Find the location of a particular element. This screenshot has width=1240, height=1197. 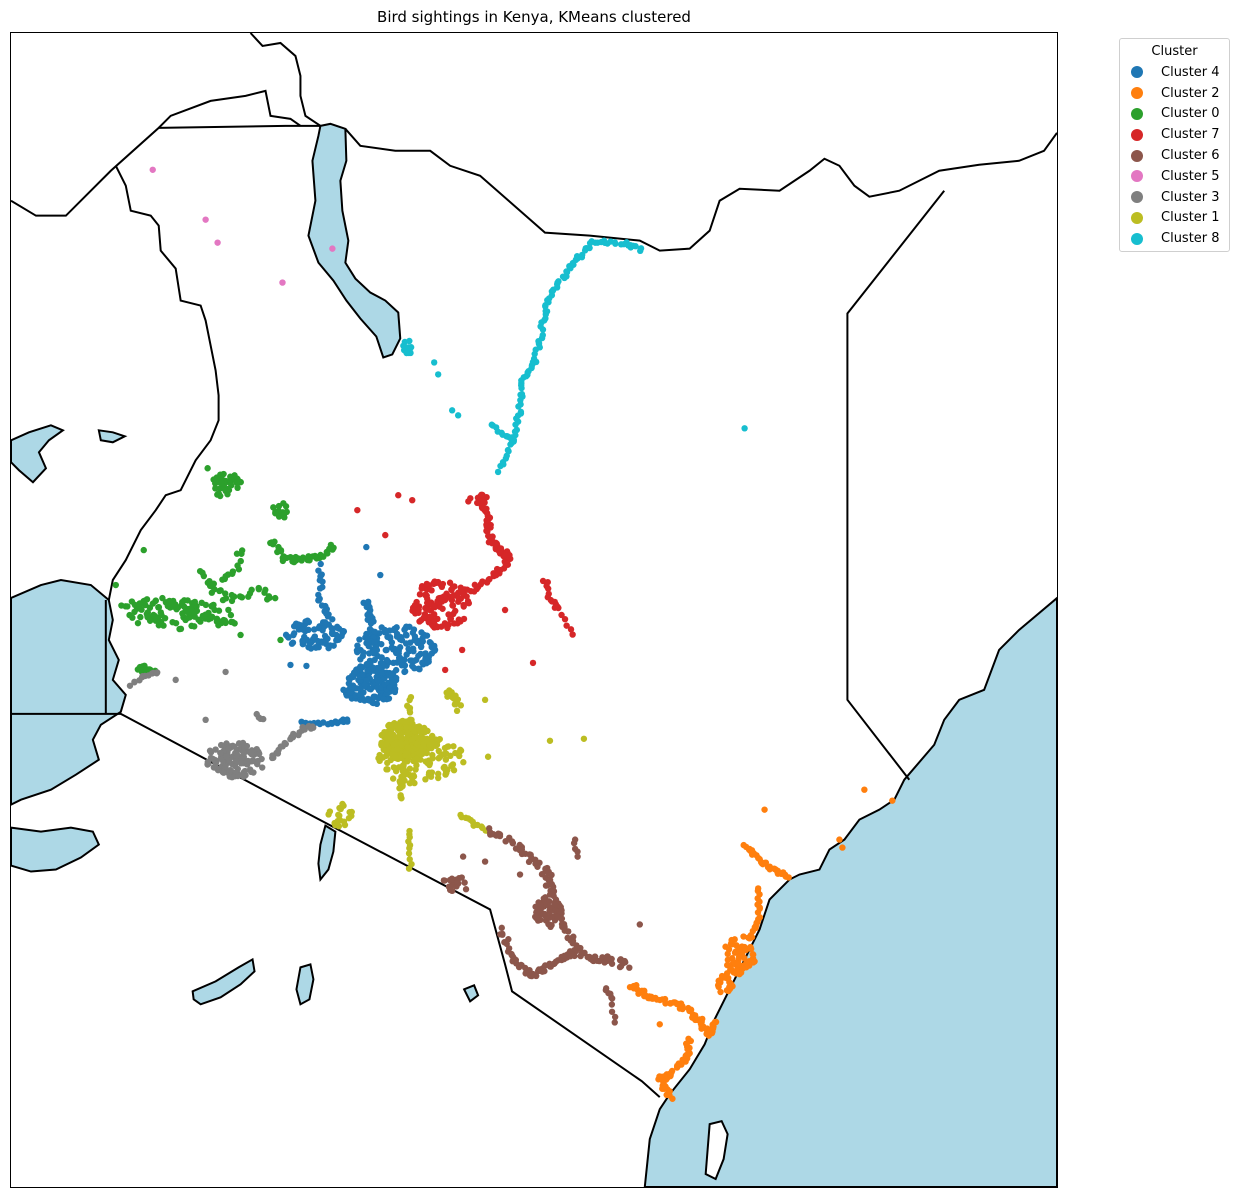

legend-label: Cluster 3 is located at coordinates (1190, 197).